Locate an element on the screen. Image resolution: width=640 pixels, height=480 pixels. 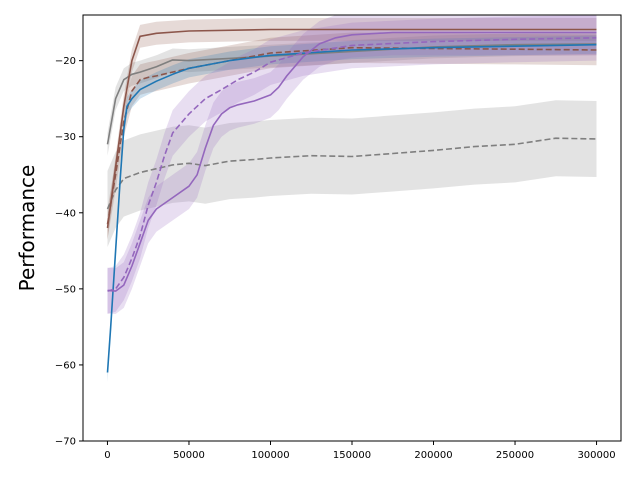
x-tick-label: 0 is located at coordinates (107, 455).